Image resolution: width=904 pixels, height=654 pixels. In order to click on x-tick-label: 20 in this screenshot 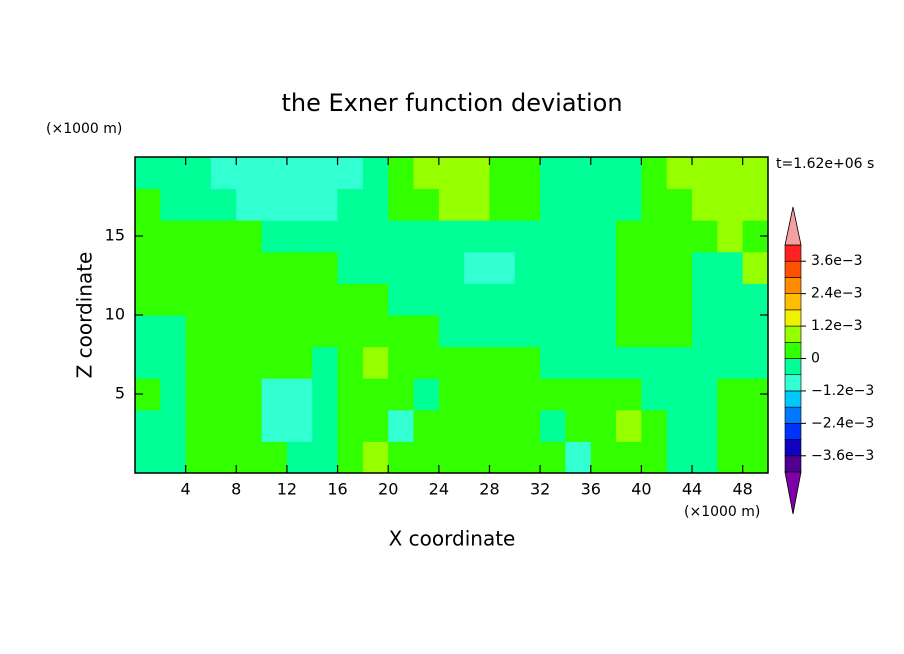, I will do `click(388, 489)`.